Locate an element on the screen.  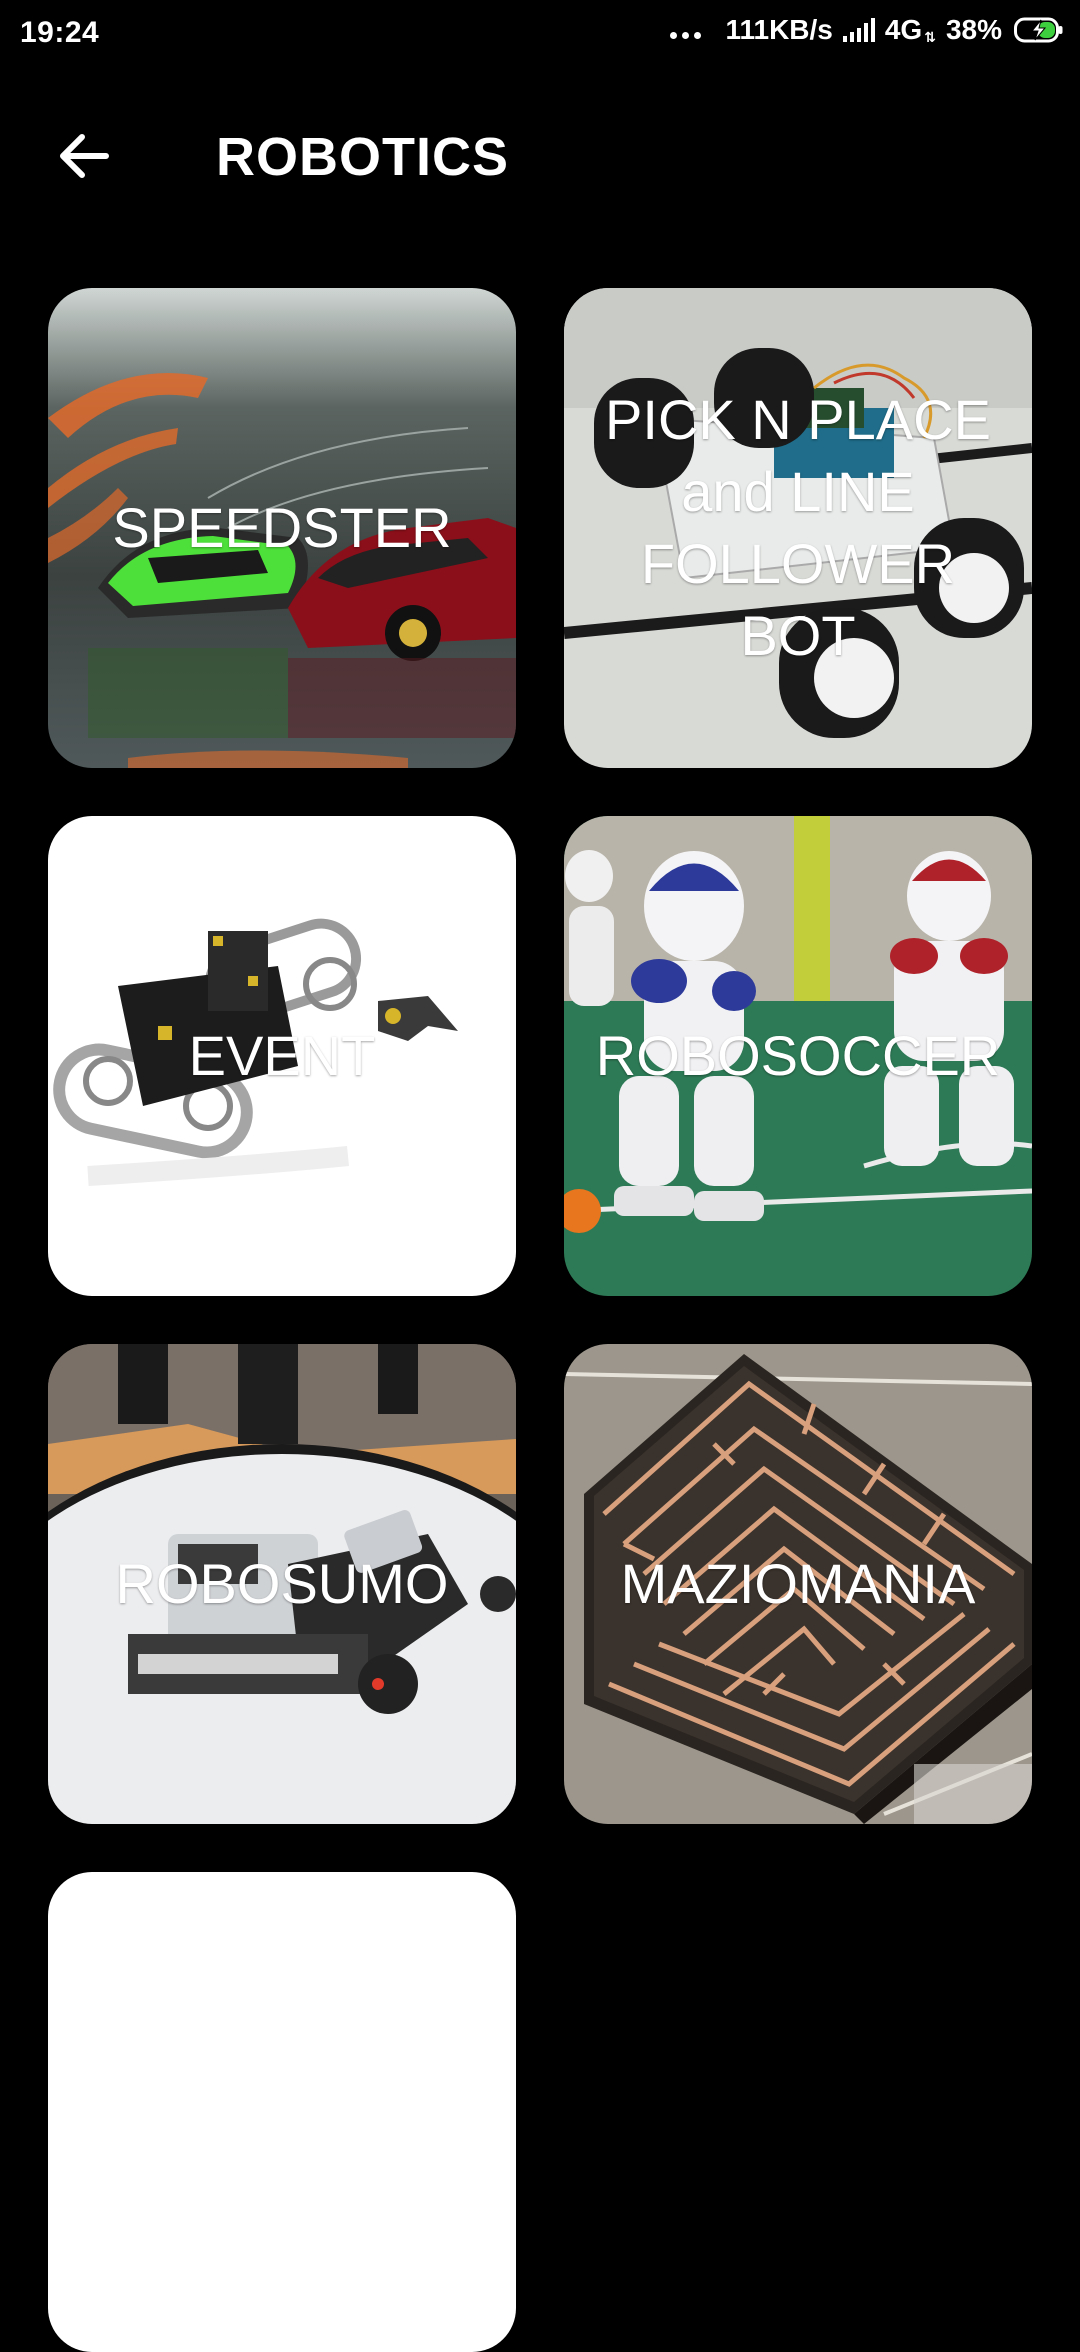
speedster-image is located at coordinates (282, 528).